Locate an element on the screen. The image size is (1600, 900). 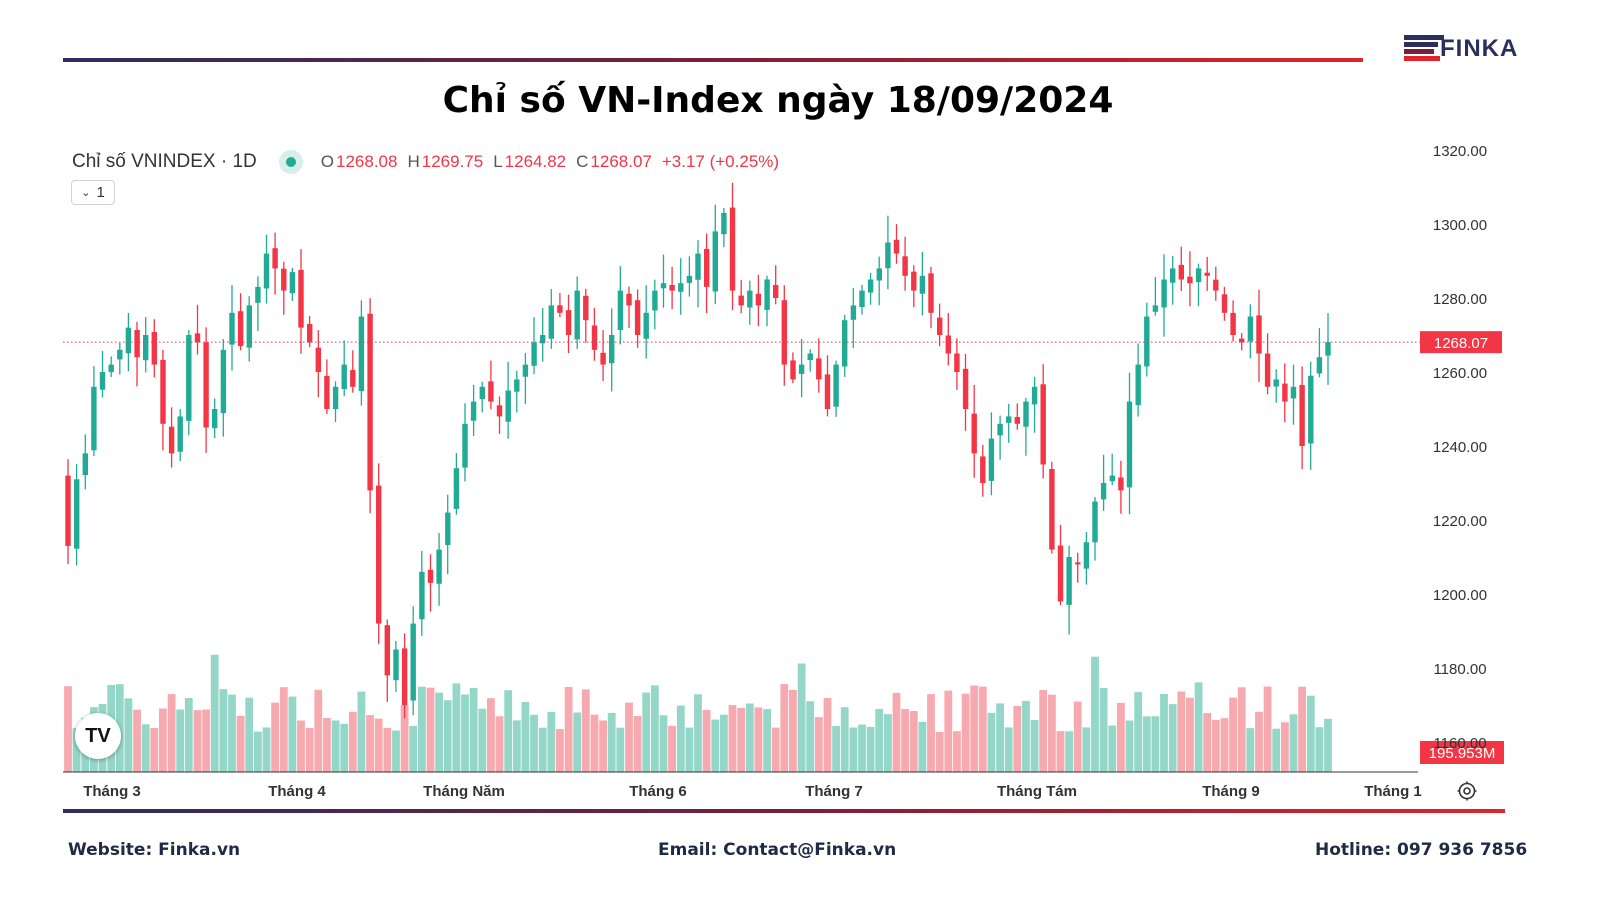
footer-website: Website: Finka.vn is located at coordinates (154, 850).